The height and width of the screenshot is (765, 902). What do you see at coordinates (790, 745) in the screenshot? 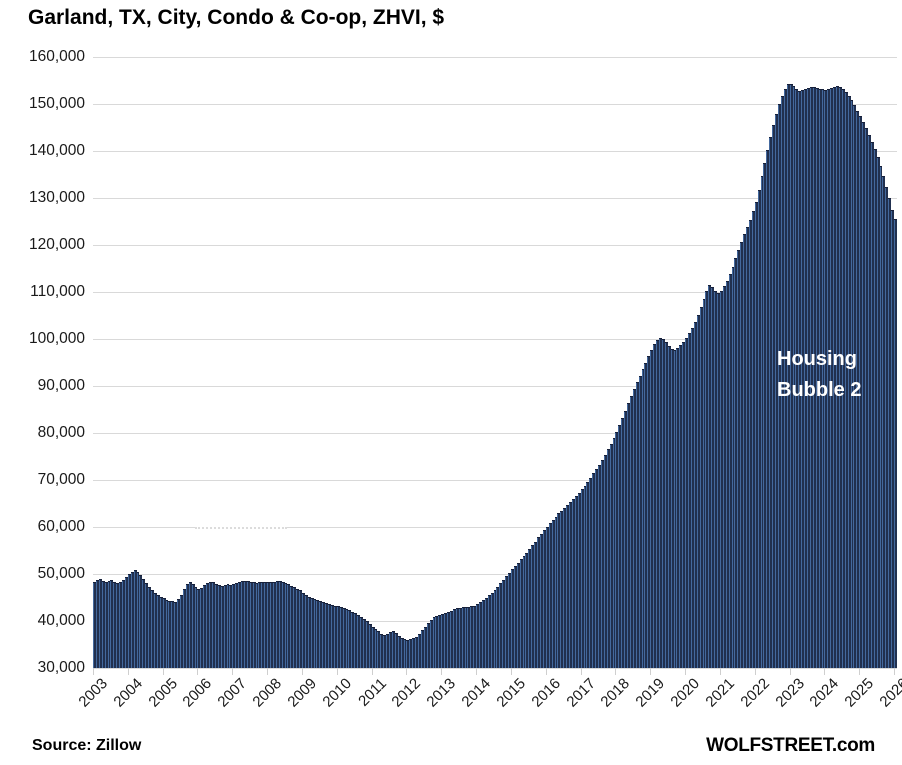
I see `brand-label: WOLFSTREET.com` at bounding box center [790, 745].